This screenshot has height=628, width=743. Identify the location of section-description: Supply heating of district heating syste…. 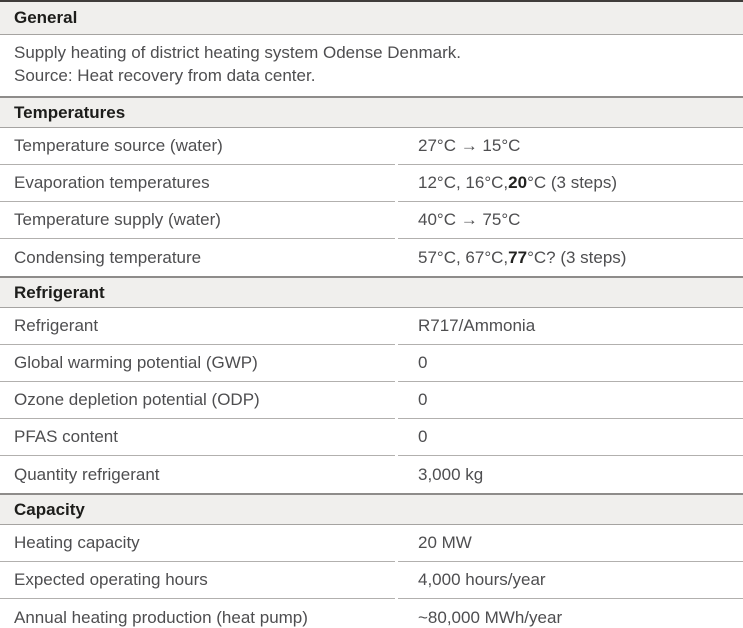
(371, 65).